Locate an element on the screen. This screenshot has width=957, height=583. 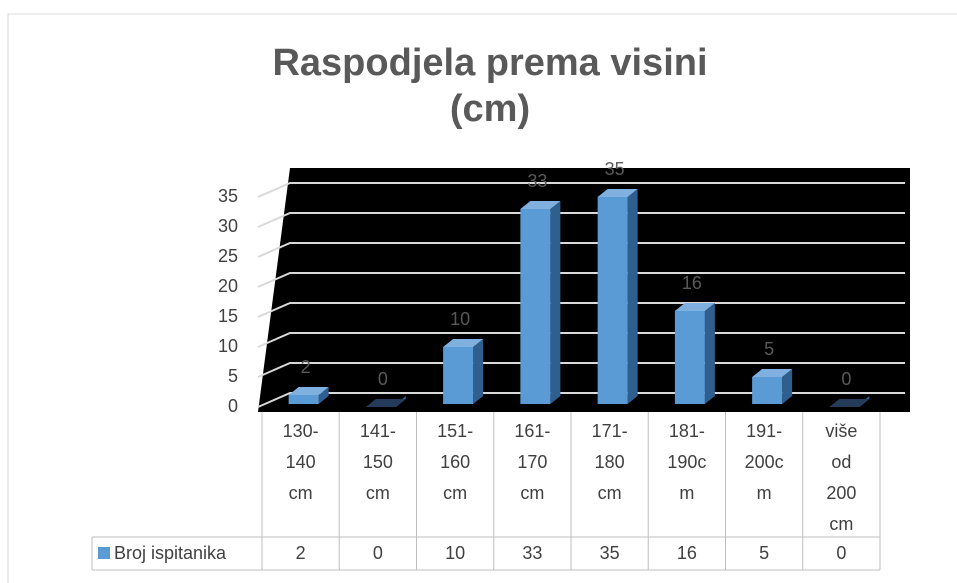
x-tick-label: 151-160 cm is located at coordinates (455, 462).